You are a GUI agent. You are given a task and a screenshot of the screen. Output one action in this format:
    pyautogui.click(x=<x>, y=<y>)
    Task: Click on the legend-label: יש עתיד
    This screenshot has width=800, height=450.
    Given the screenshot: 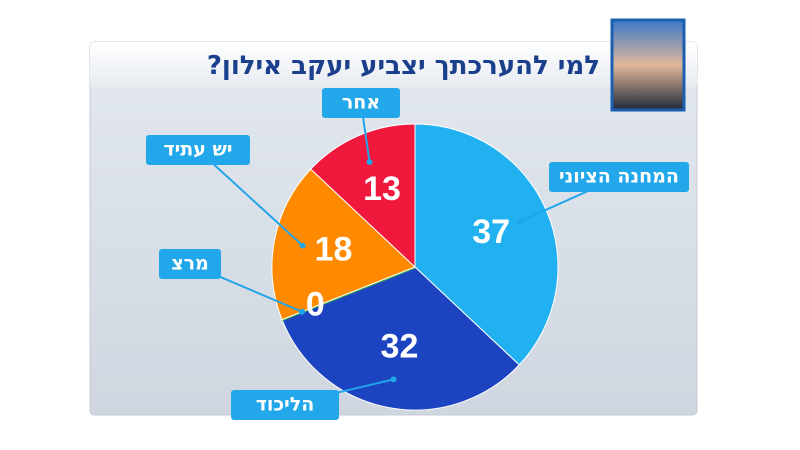 What is the action you would take?
    pyautogui.click(x=197, y=150)
    